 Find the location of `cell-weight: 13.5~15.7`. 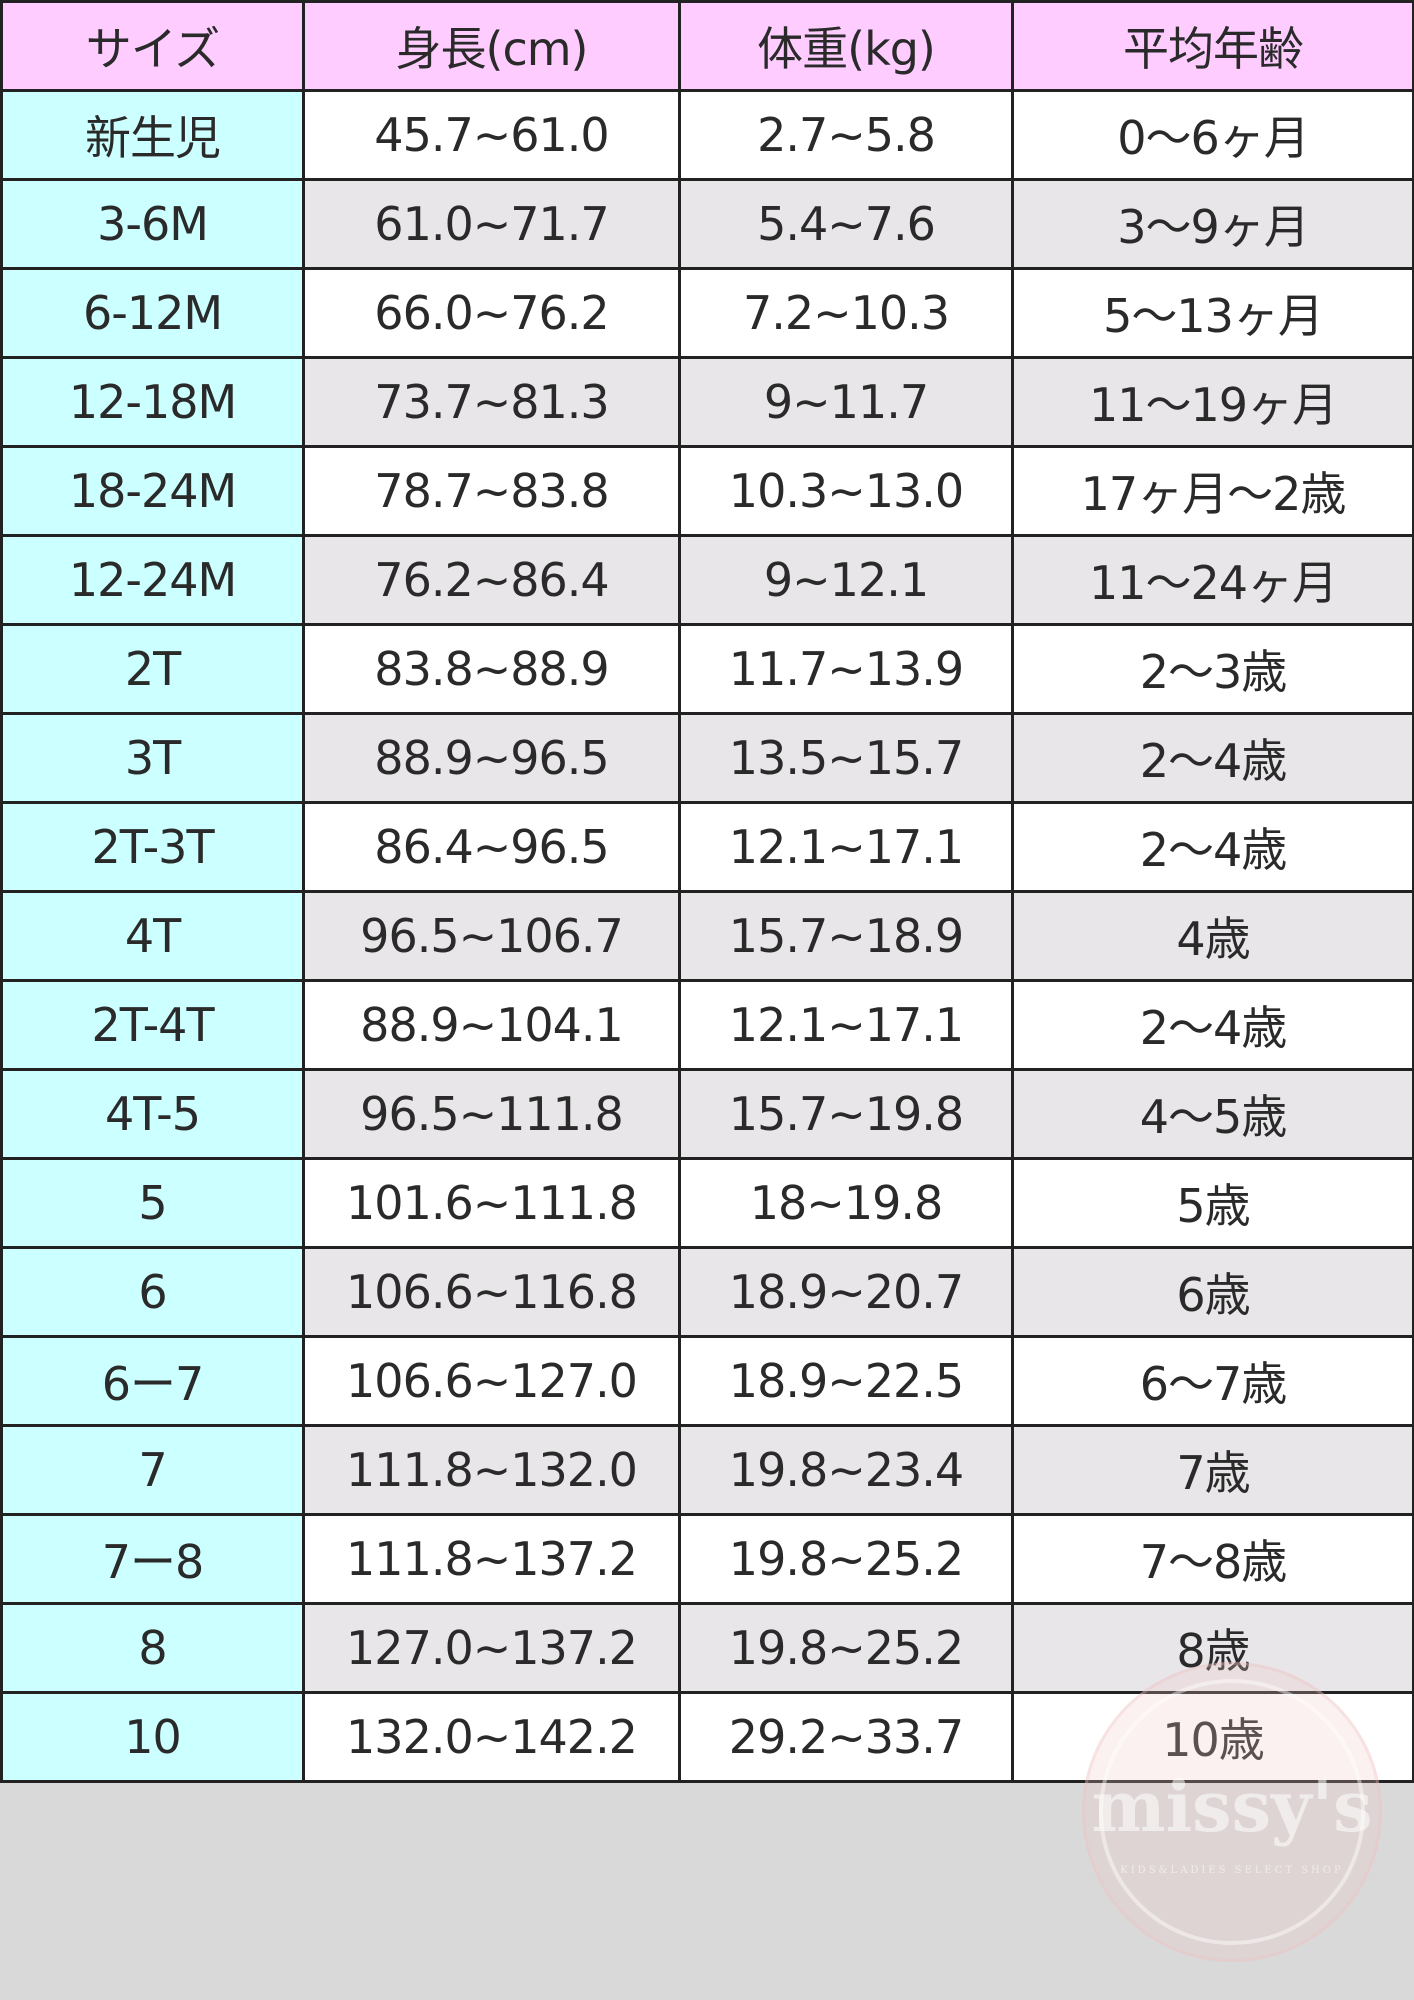

cell-weight: 13.5~15.7 is located at coordinates (846, 758).